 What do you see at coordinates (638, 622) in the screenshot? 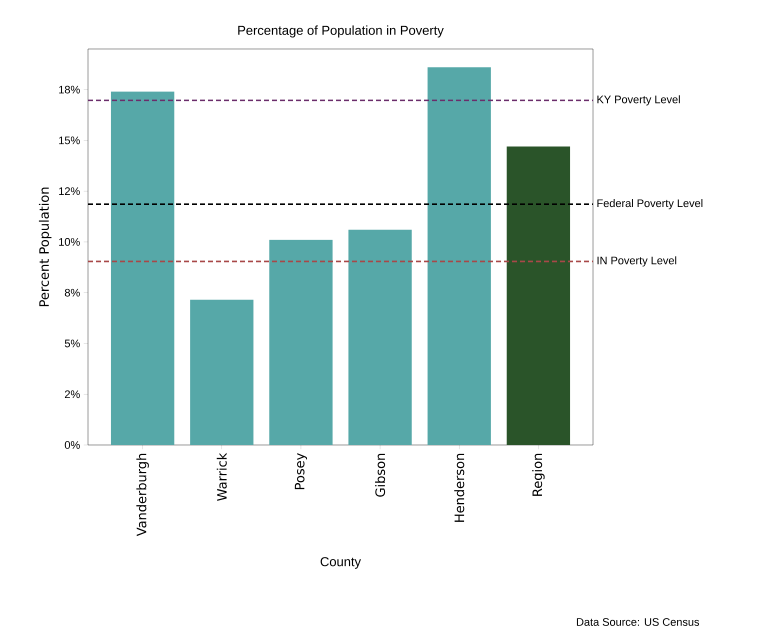
I see `source-note: Data Source: US Census` at bounding box center [638, 622].